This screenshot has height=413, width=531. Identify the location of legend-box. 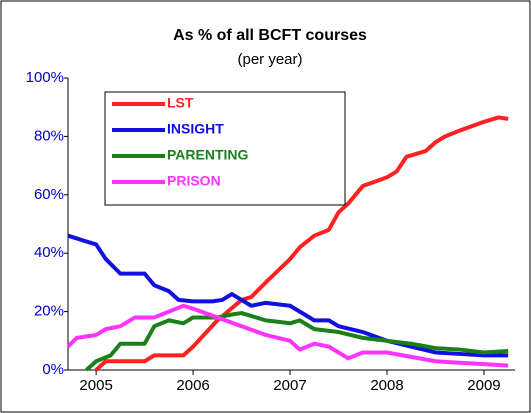
(225, 148).